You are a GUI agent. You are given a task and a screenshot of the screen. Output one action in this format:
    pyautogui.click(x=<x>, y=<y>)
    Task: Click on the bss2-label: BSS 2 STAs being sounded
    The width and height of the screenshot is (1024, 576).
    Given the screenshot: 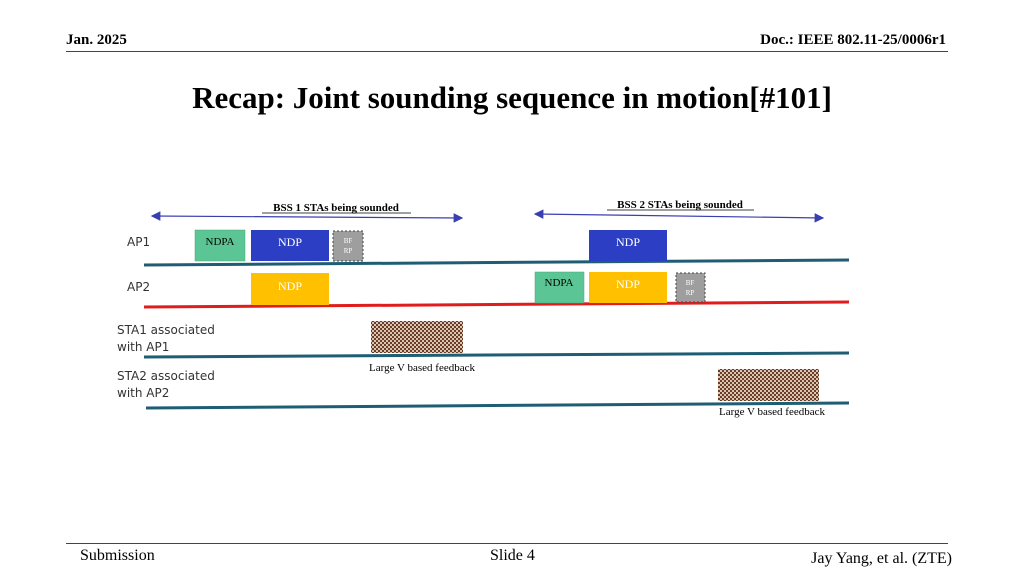 What is the action you would take?
    pyautogui.click(x=680, y=205)
    